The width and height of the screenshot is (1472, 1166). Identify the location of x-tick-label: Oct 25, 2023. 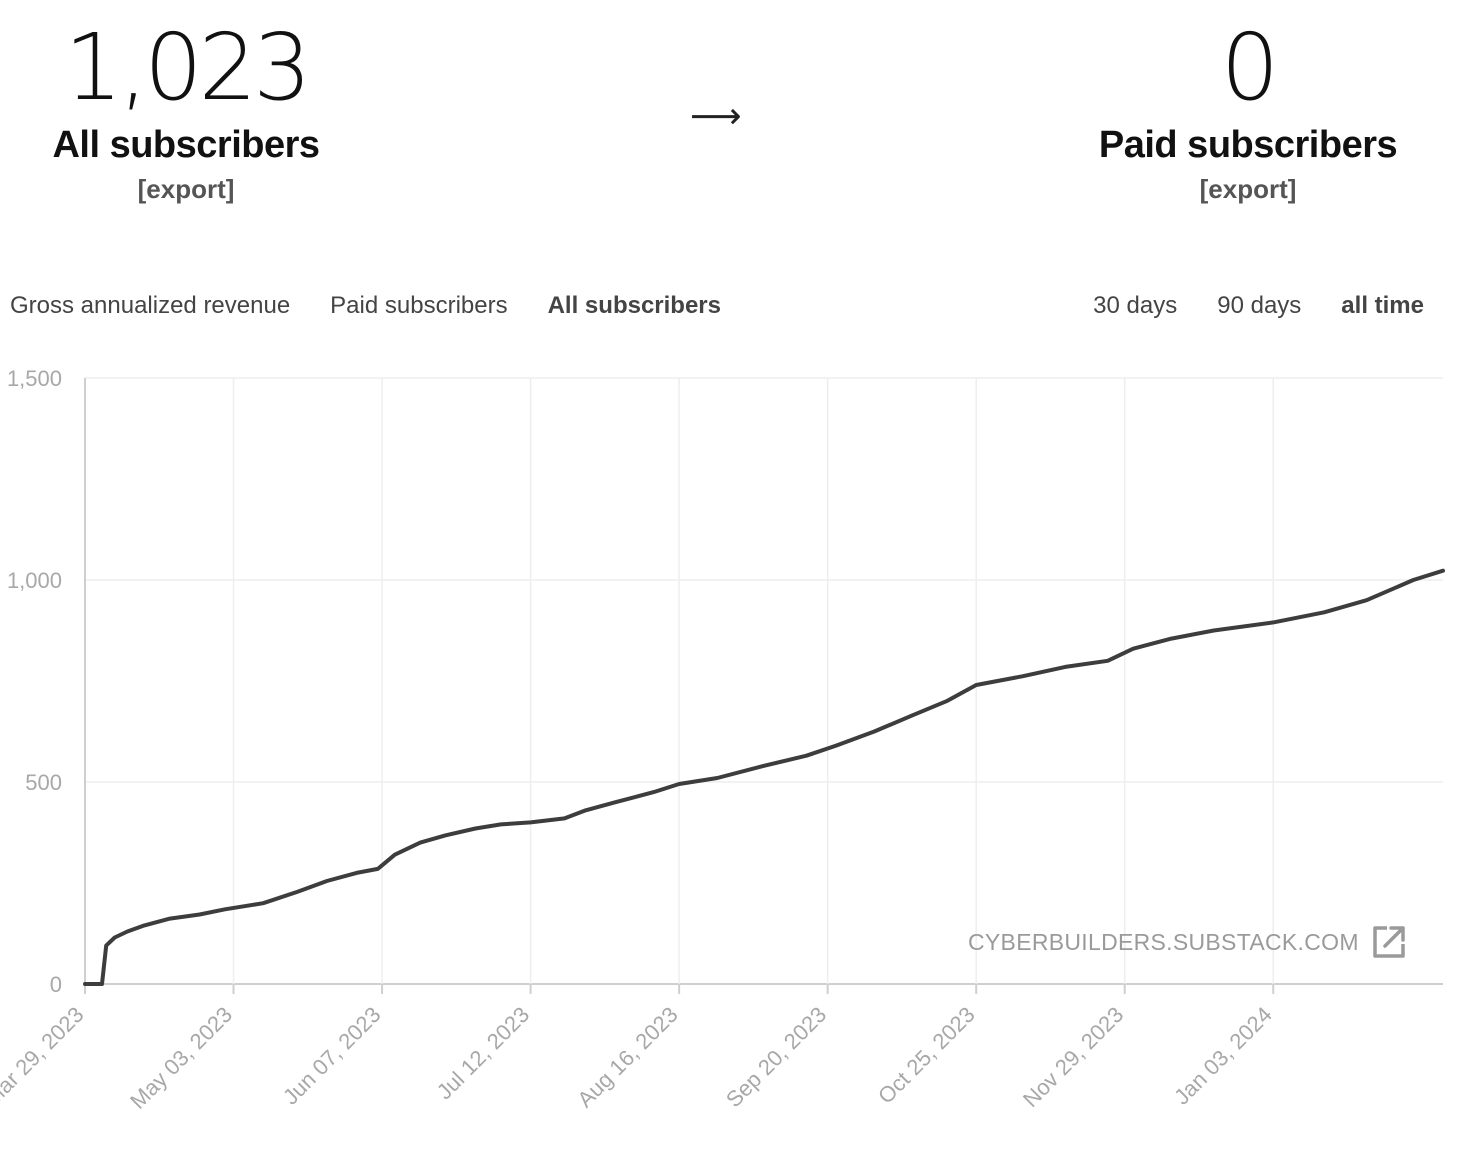
(926, 1055).